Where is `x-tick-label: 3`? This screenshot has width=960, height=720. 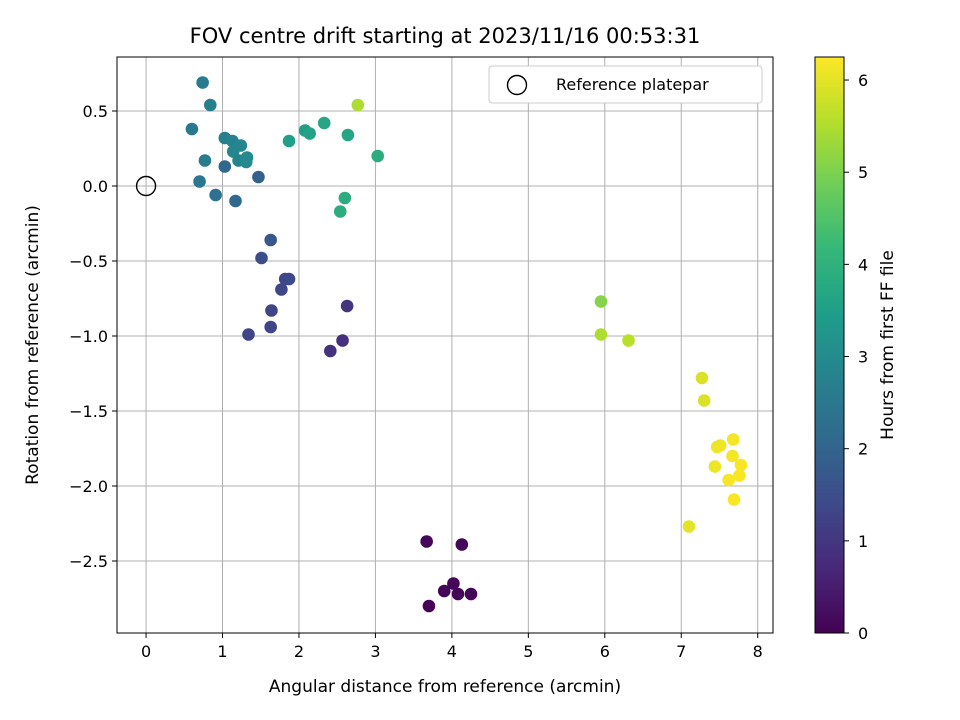 x-tick-label: 3 is located at coordinates (375, 651).